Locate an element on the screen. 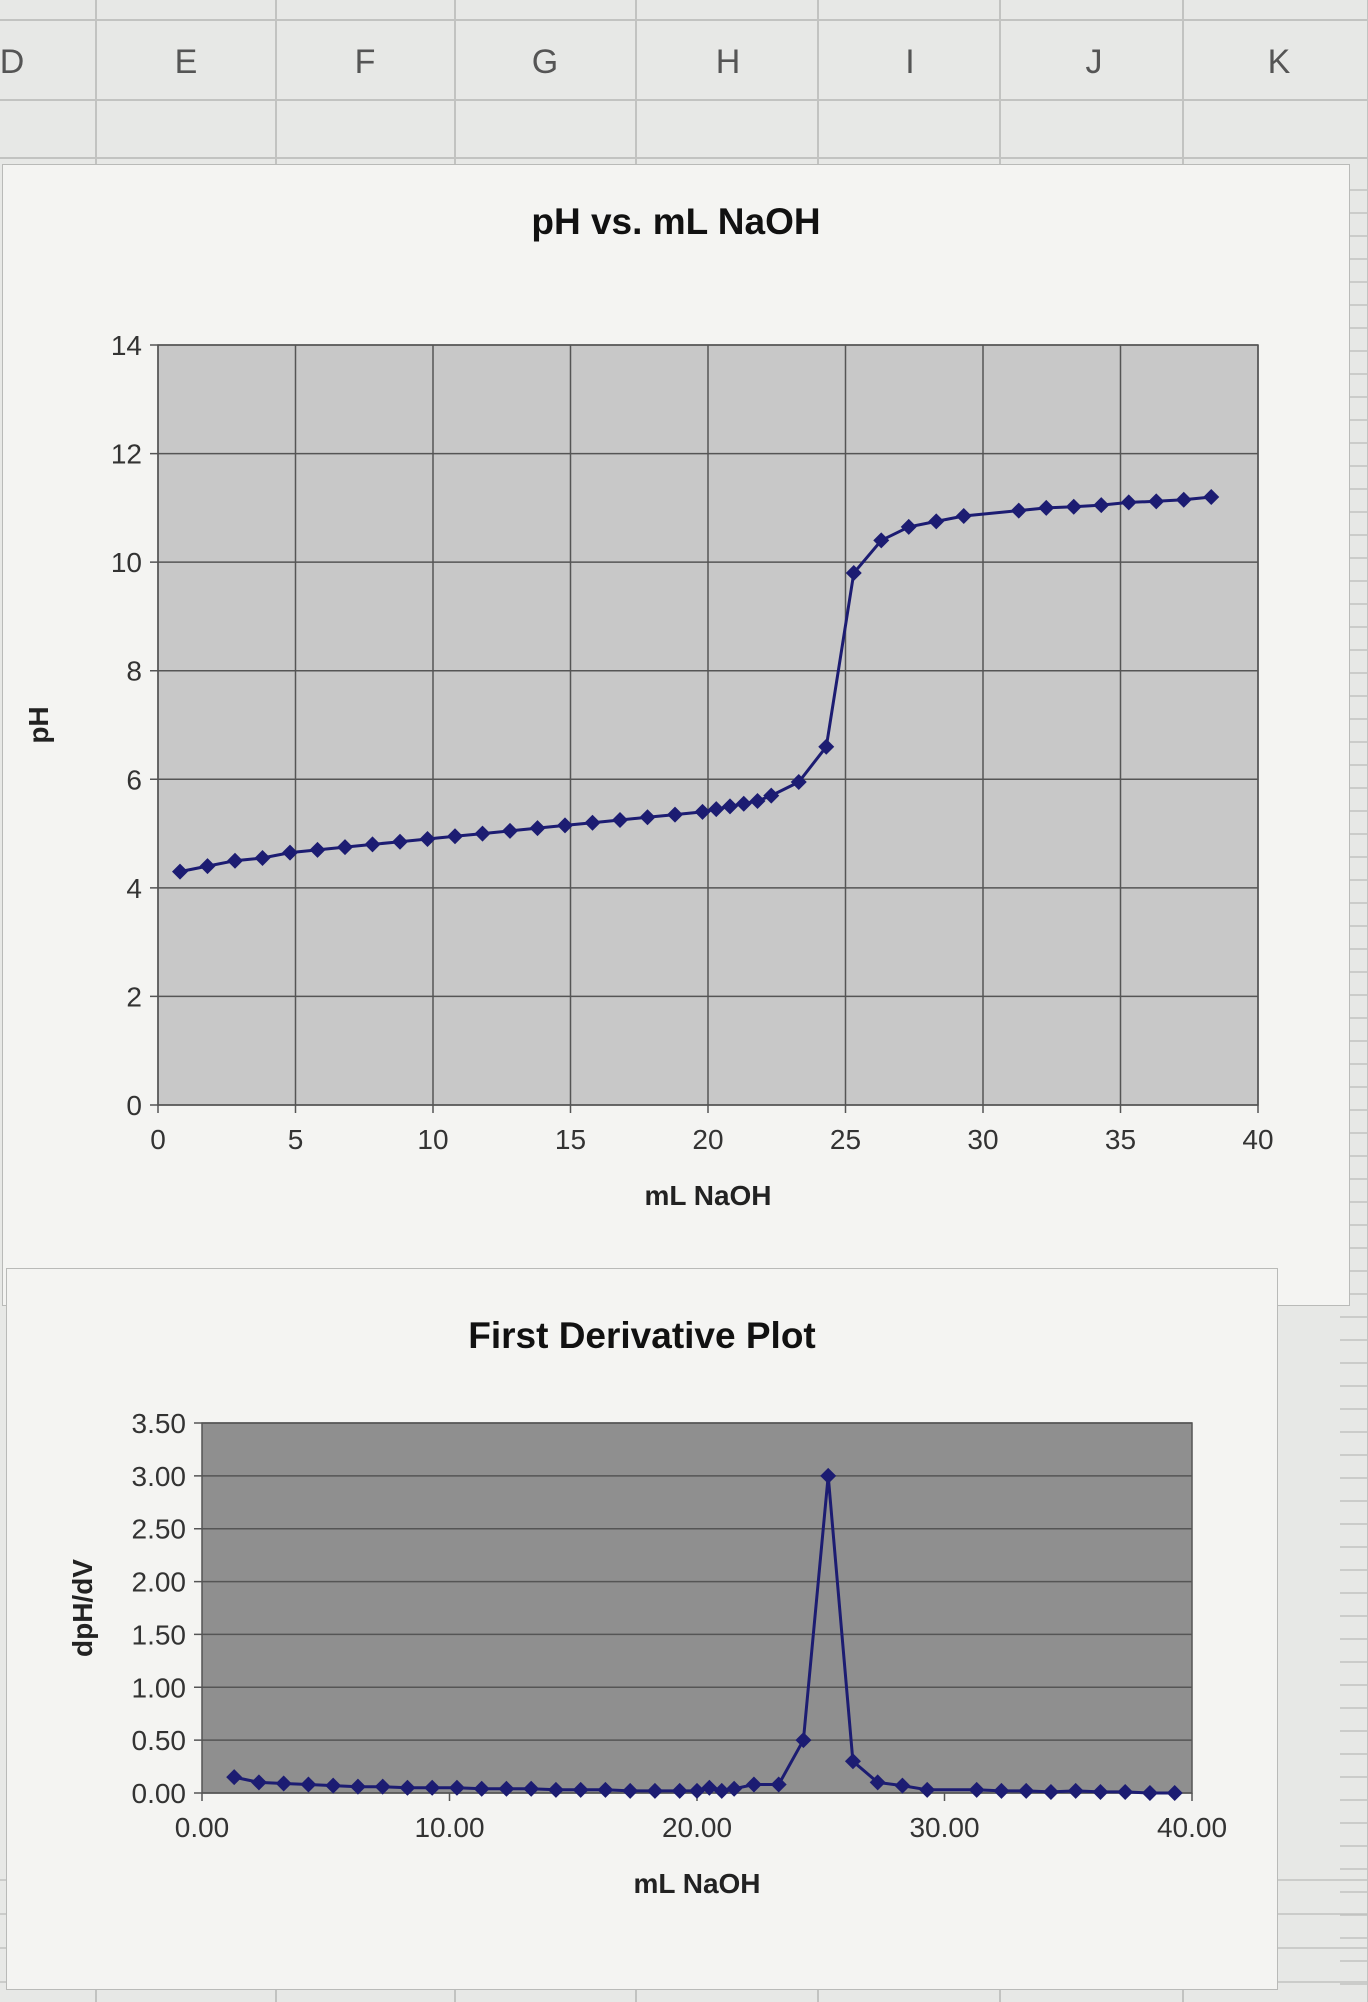 Image resolution: width=1368 pixels, height=2002 pixels. column-header: G is located at coordinates (545, 62).